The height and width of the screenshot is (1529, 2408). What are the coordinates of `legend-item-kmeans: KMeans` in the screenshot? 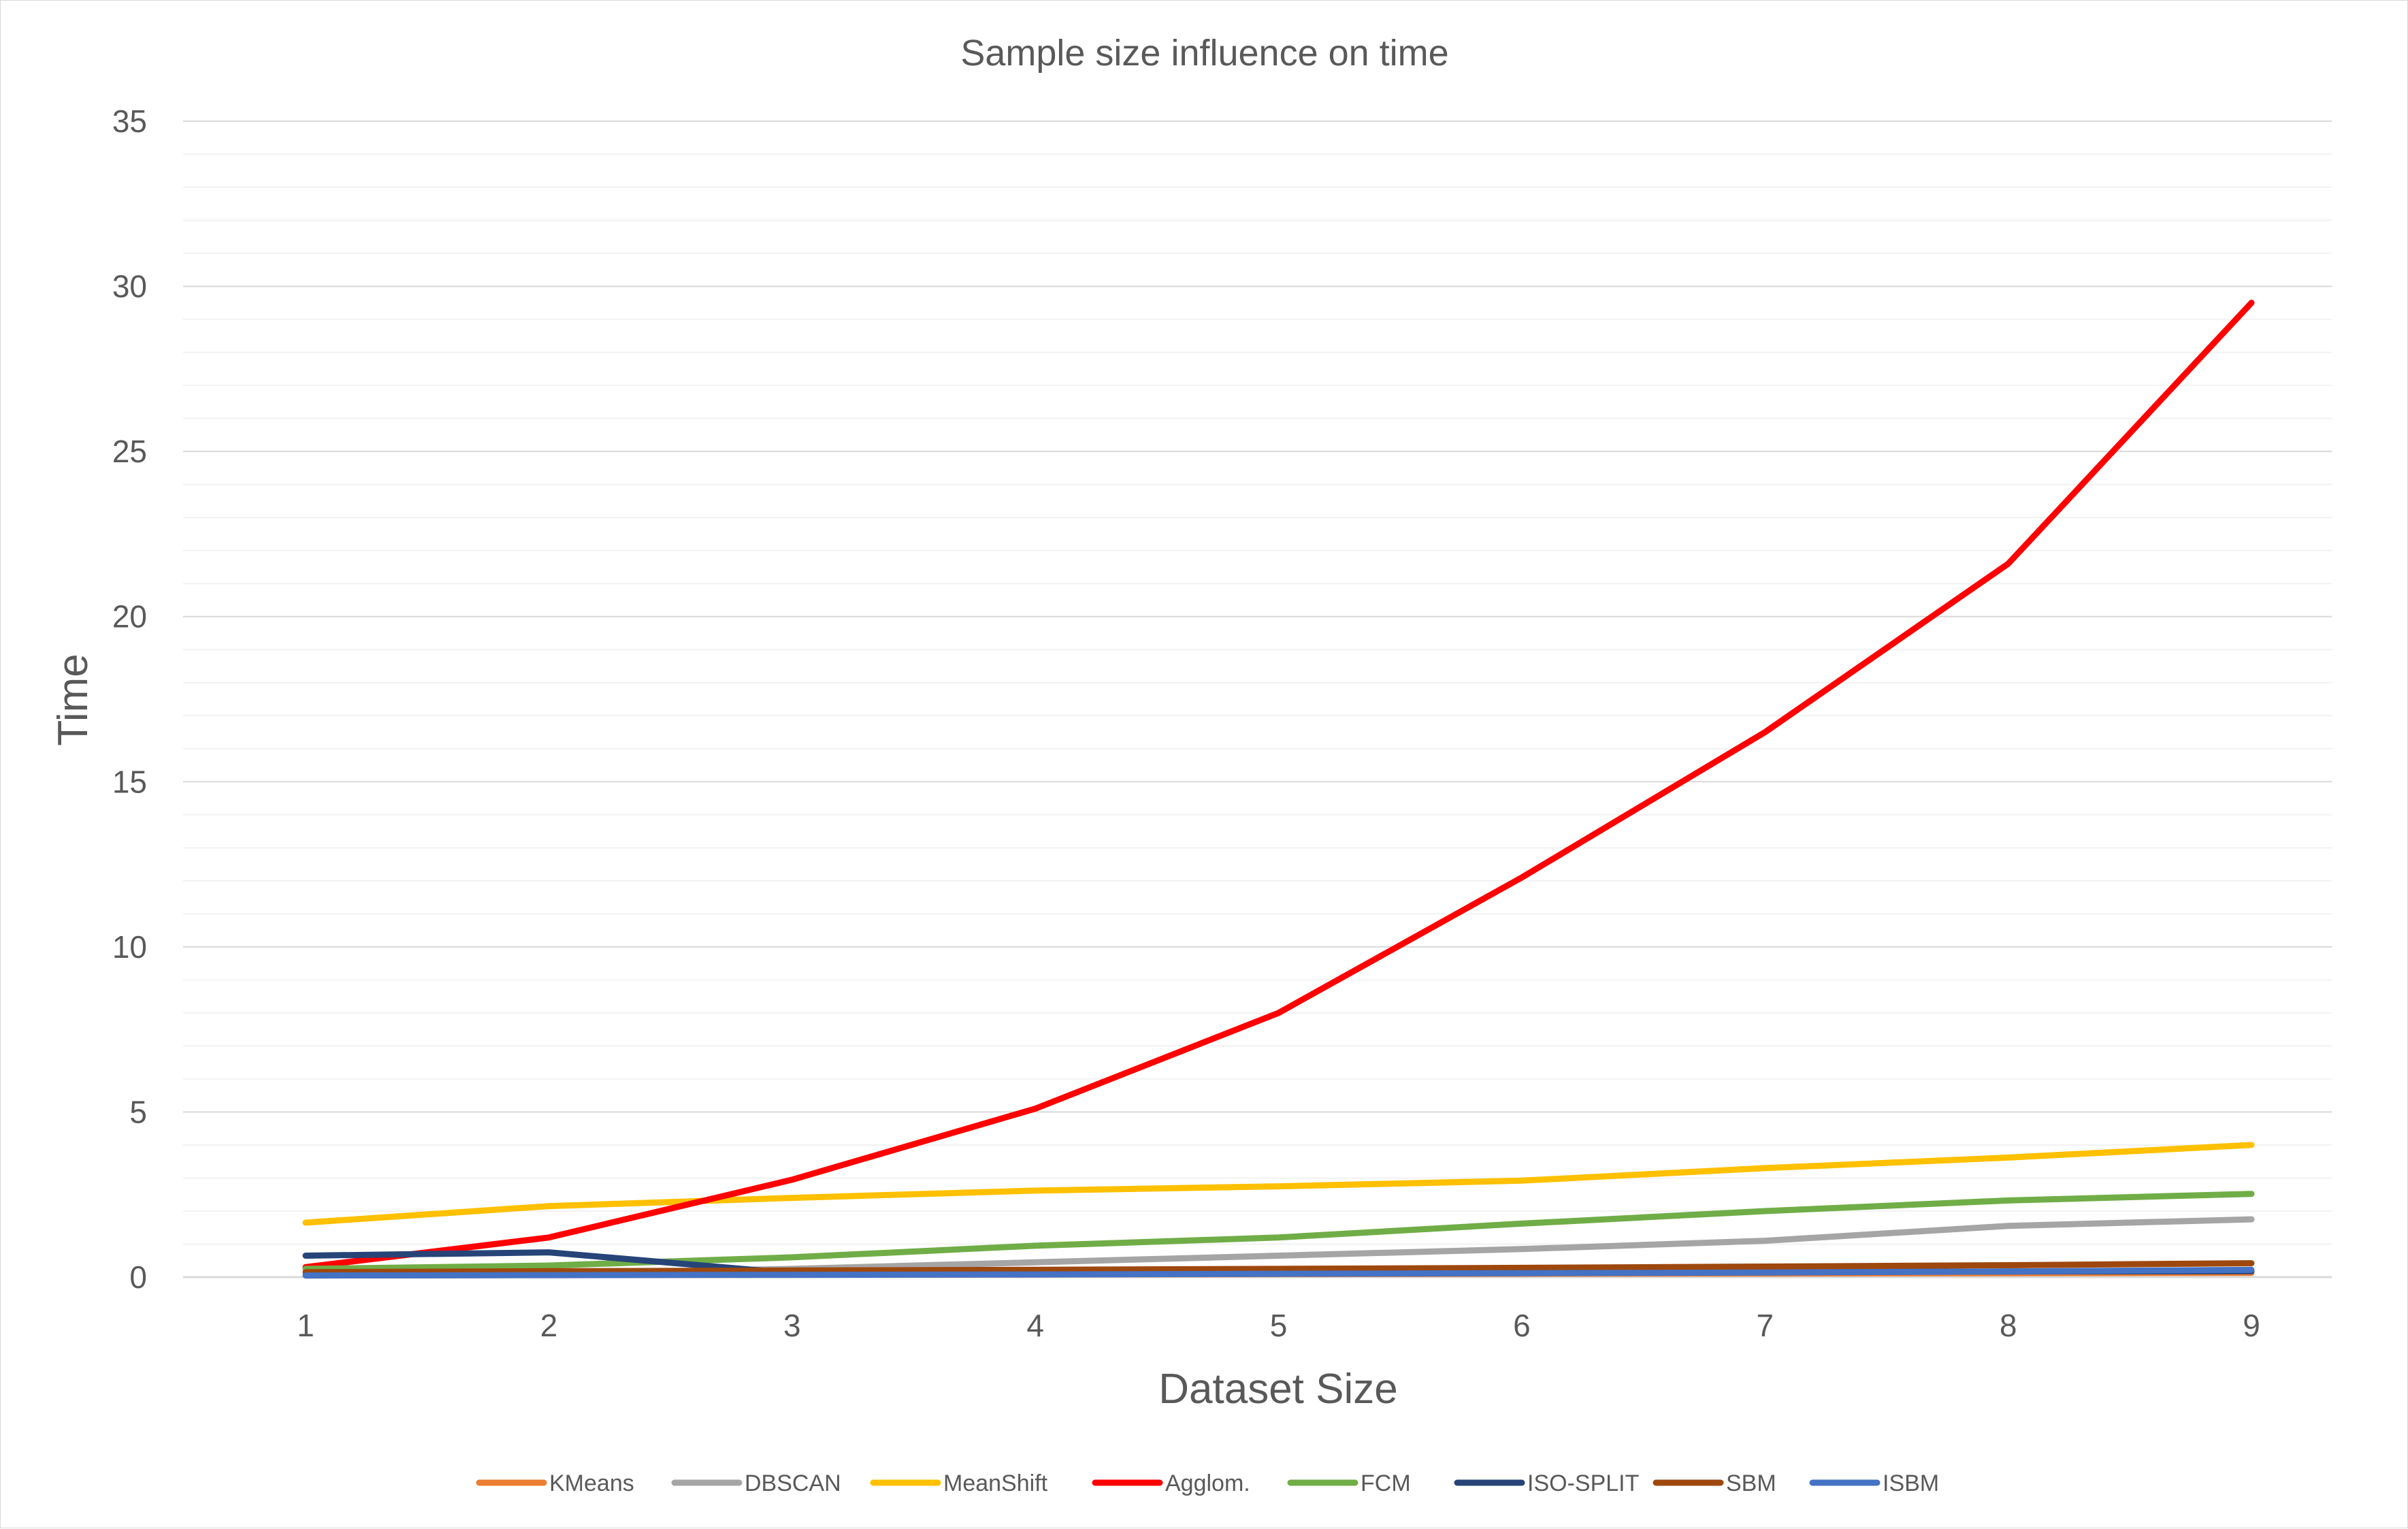 It's located at (555, 1483).